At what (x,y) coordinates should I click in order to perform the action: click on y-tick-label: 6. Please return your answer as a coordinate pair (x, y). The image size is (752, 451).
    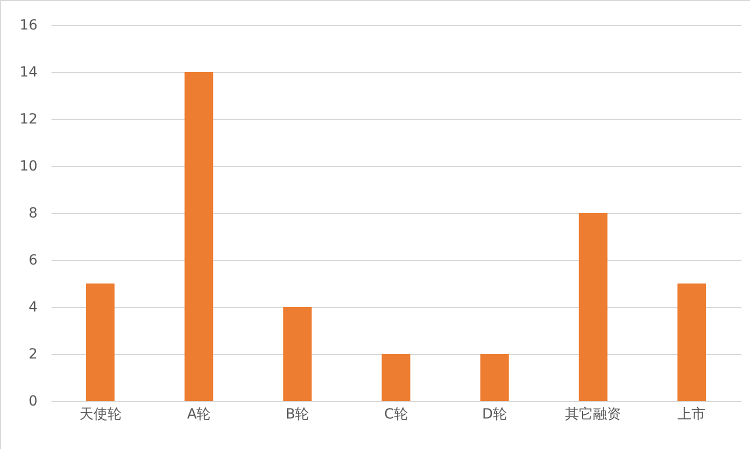
    Looking at the image, I should click on (33, 260).